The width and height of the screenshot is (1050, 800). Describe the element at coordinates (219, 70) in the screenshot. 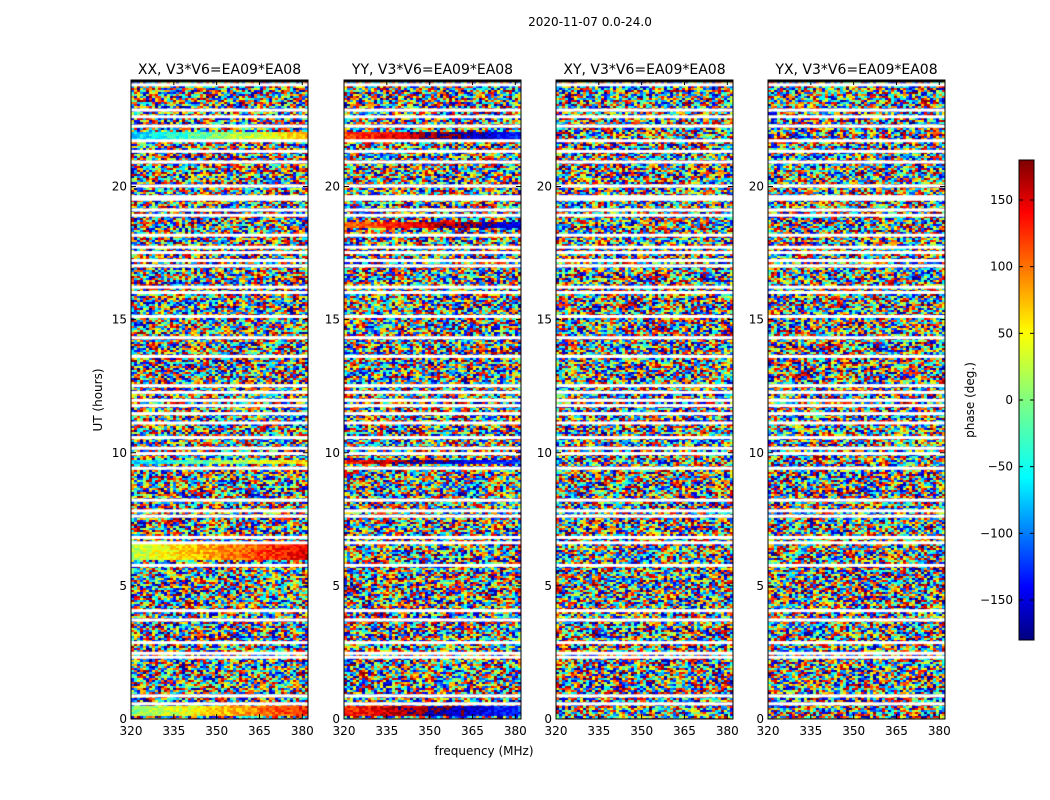

I see `panel-title: XX, V3*V6=EA09*EA08` at that location.